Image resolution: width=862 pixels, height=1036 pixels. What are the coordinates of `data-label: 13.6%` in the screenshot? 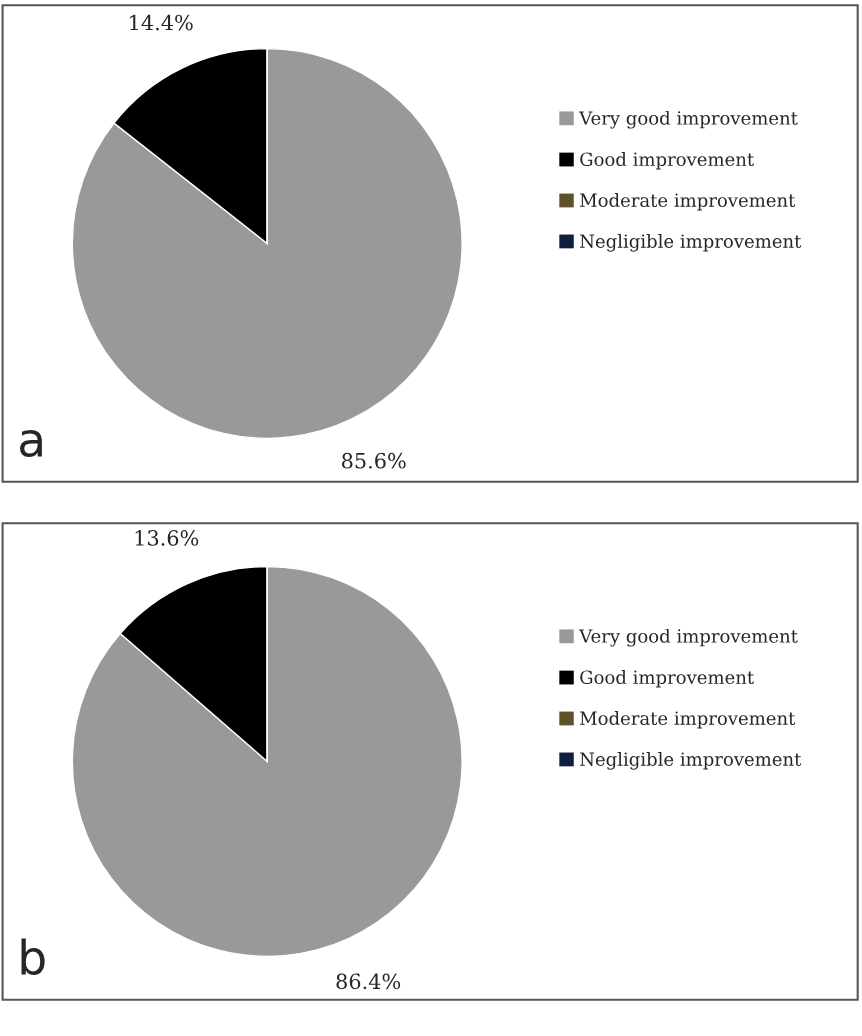 It's located at (167, 538).